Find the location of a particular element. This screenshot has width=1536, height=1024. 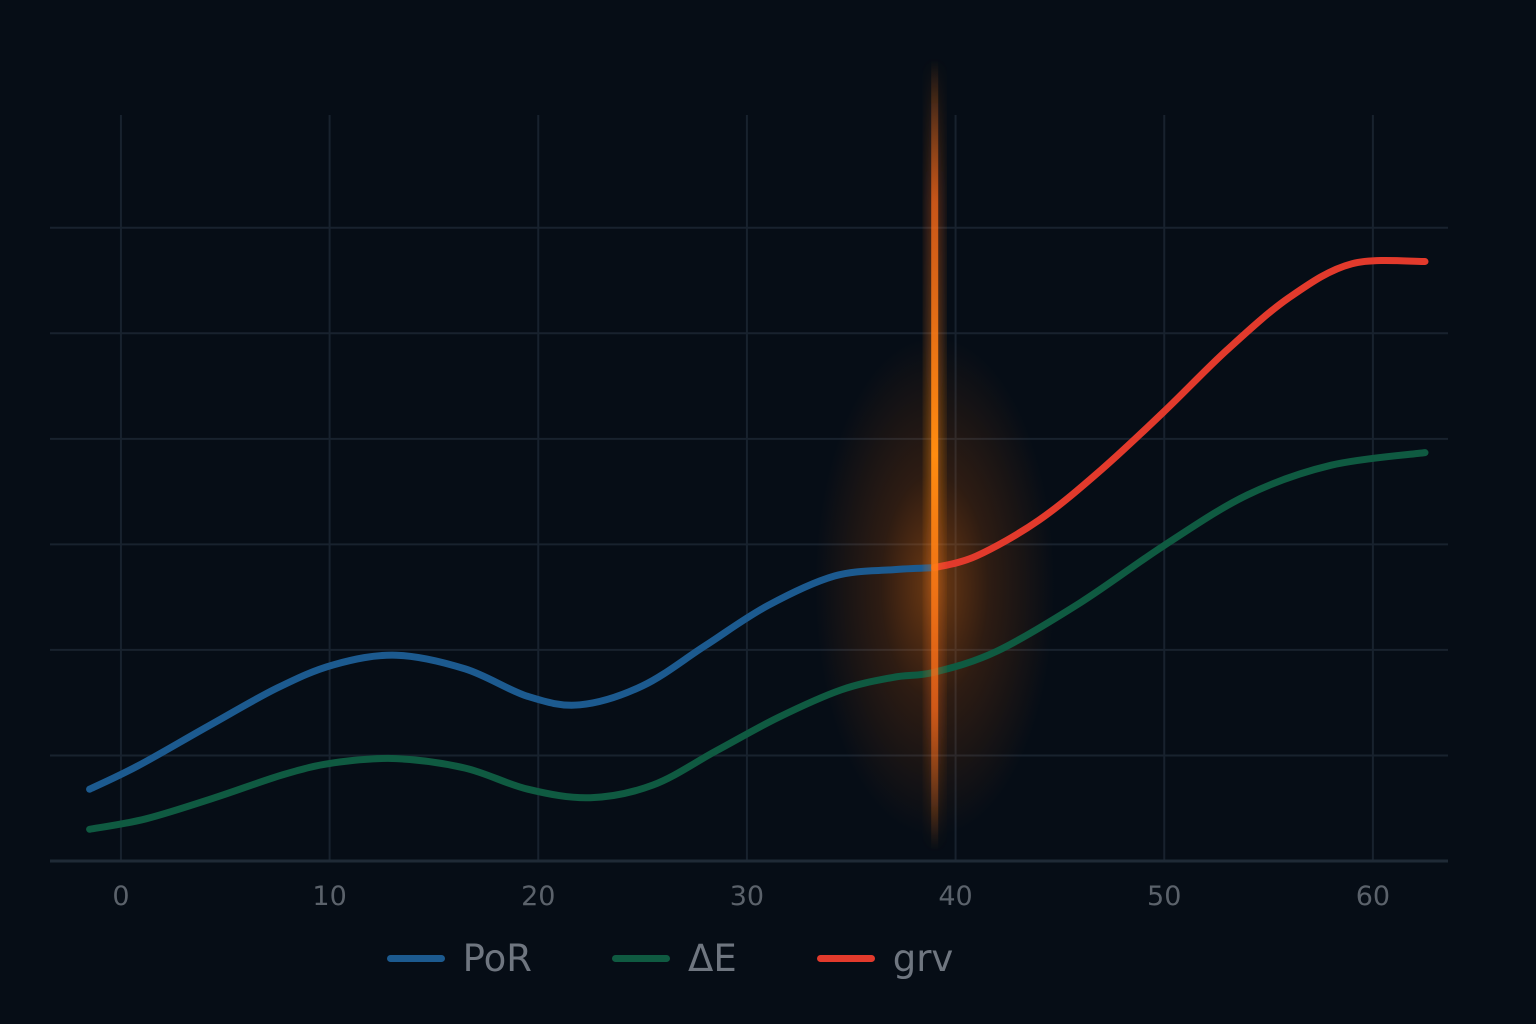

series-line-por is located at coordinates (512, 678).